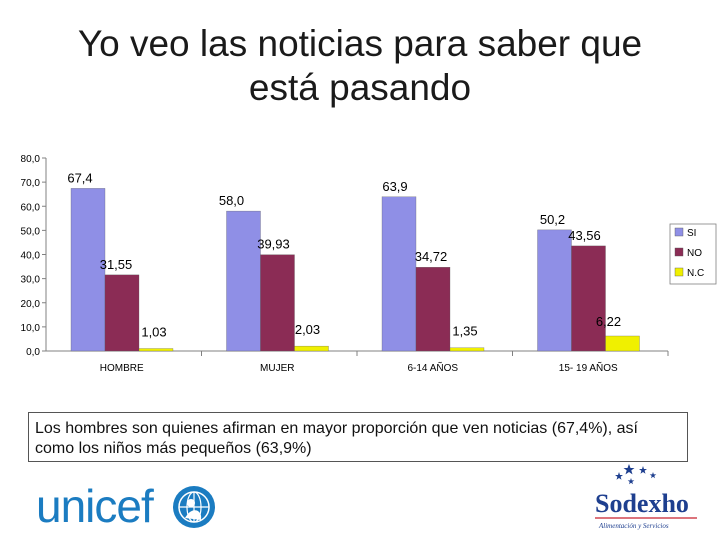 The image size is (720, 541). What do you see at coordinates (588, 367) in the screenshot?
I see `x-category-label: 15- 19 AÑOS` at bounding box center [588, 367].